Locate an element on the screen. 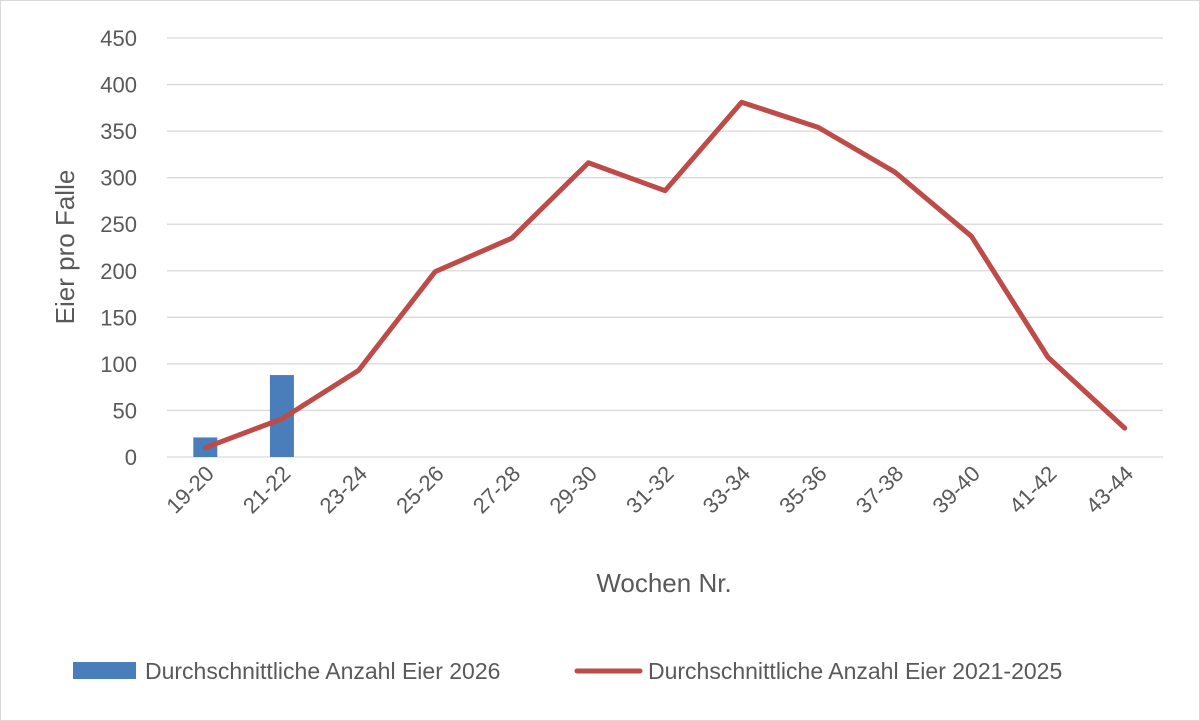 The width and height of the screenshot is (1200, 721). x-axis-title: Wochen Nr. is located at coordinates (663, 583).